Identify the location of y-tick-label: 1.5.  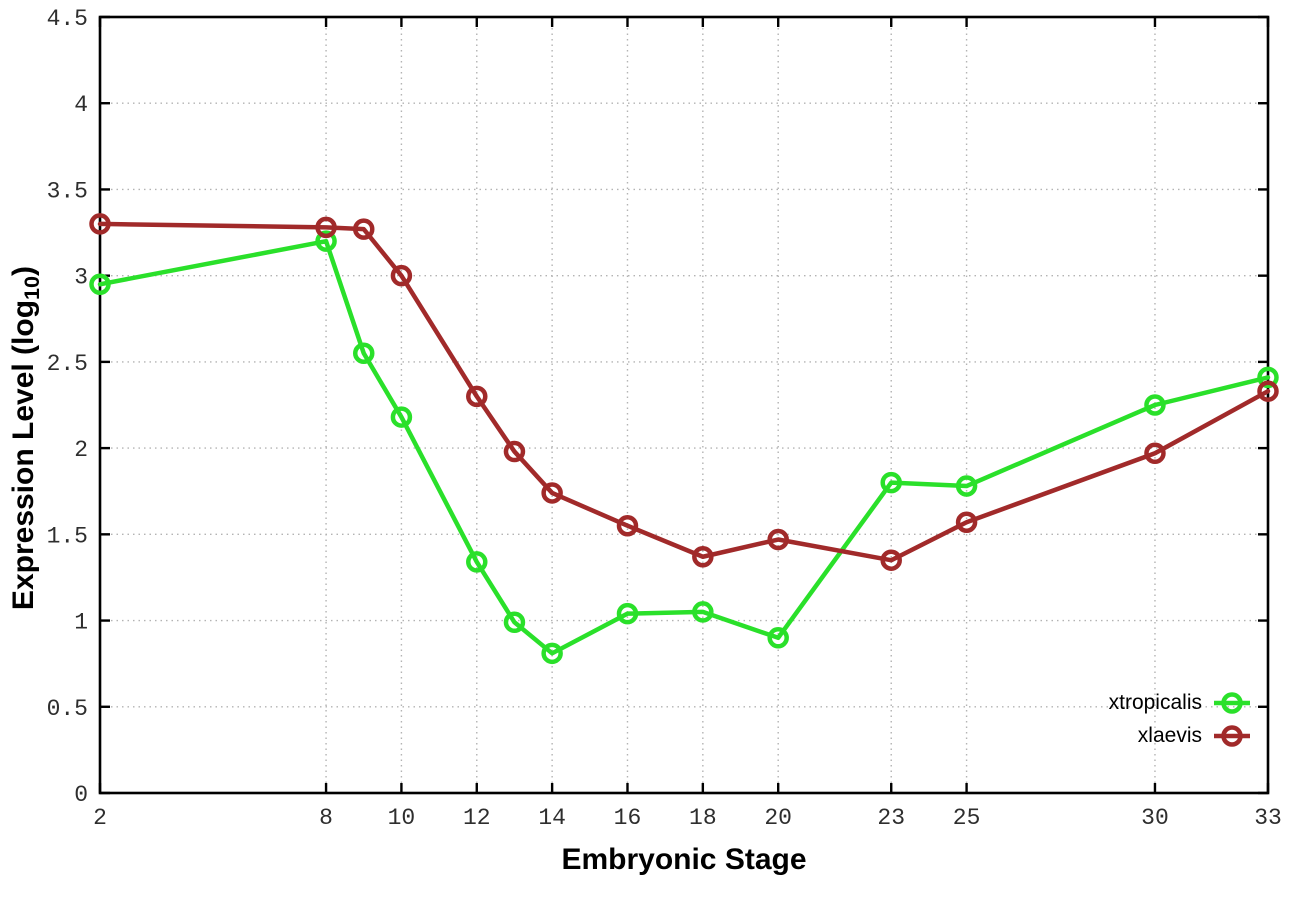
(67, 536).